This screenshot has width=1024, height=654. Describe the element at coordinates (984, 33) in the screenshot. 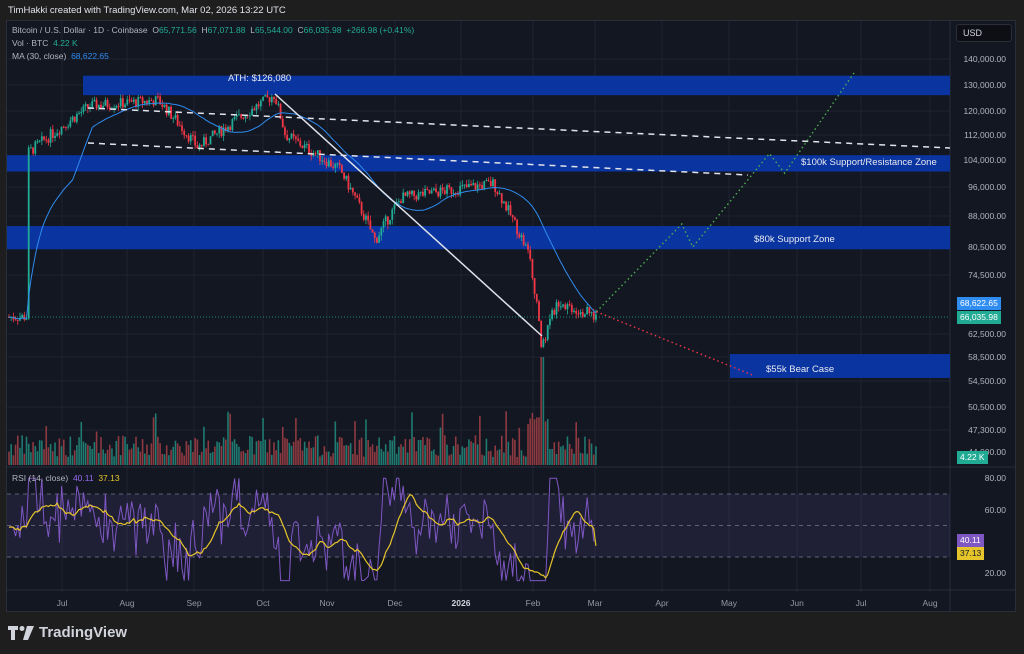

I see `currency-button: USD` at that location.